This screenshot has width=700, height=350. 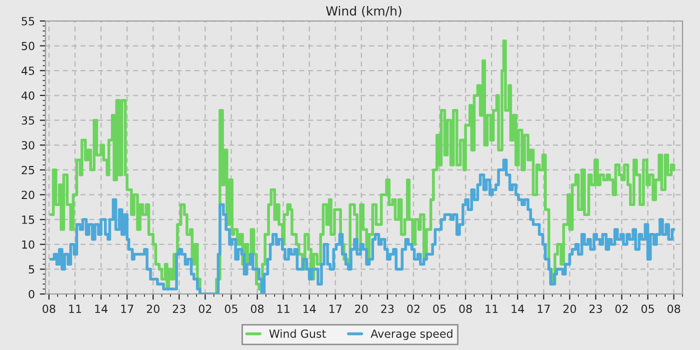 I want to click on y-tick-label: 0, so click(x=31, y=294).